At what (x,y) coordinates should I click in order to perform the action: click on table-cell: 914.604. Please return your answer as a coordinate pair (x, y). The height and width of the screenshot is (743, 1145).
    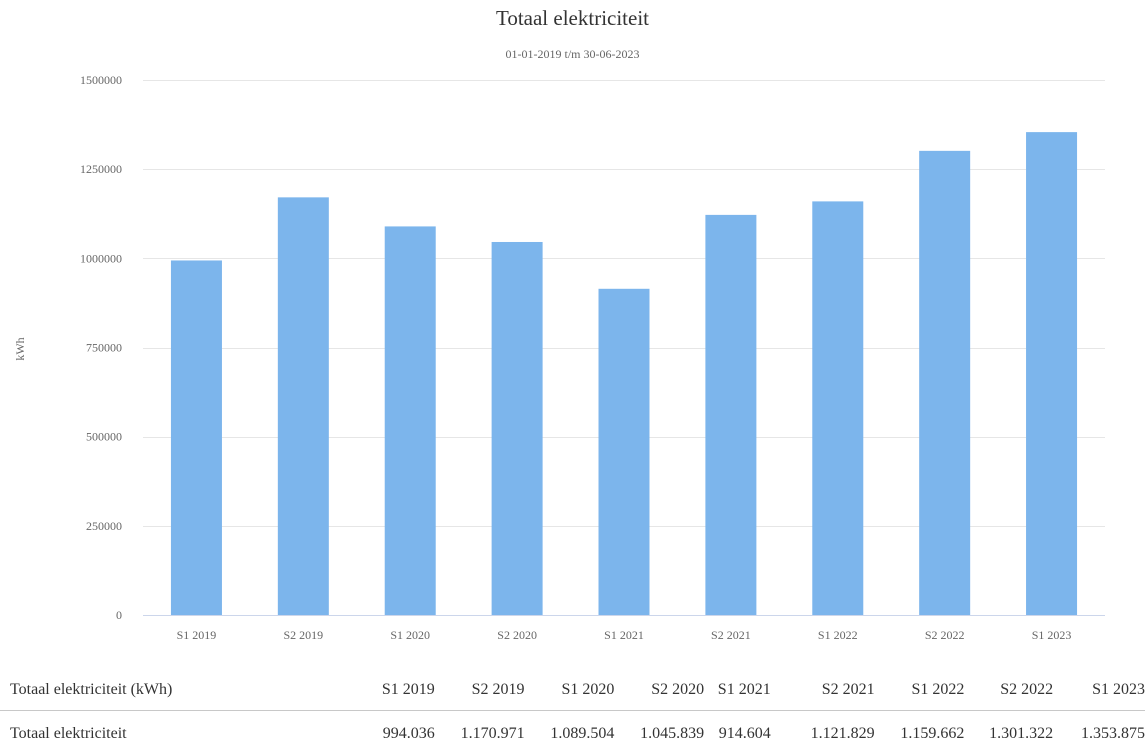
    Looking at the image, I should click on (744, 733).